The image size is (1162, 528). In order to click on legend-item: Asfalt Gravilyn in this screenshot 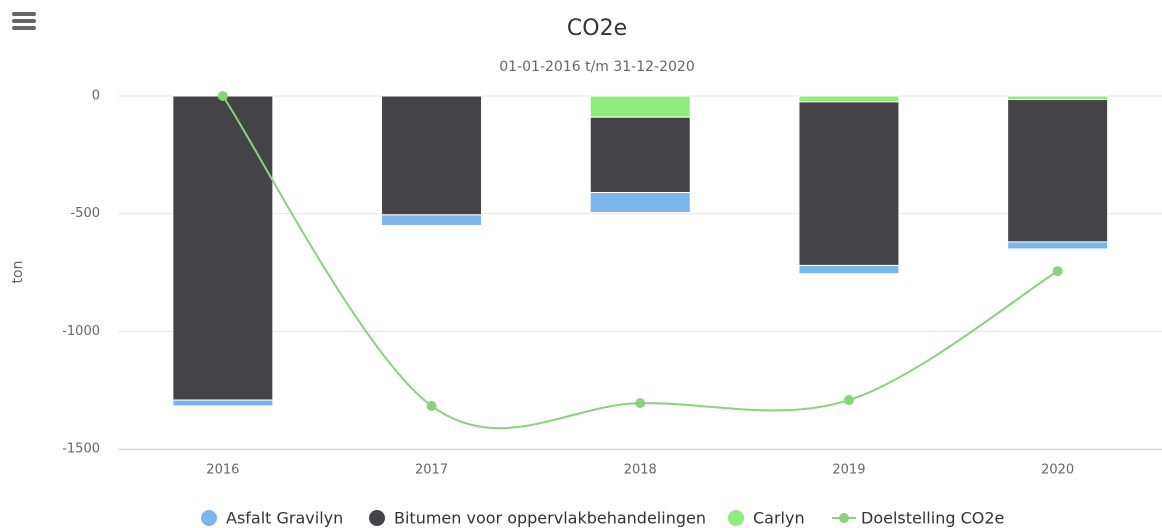, I will do `click(272, 518)`.